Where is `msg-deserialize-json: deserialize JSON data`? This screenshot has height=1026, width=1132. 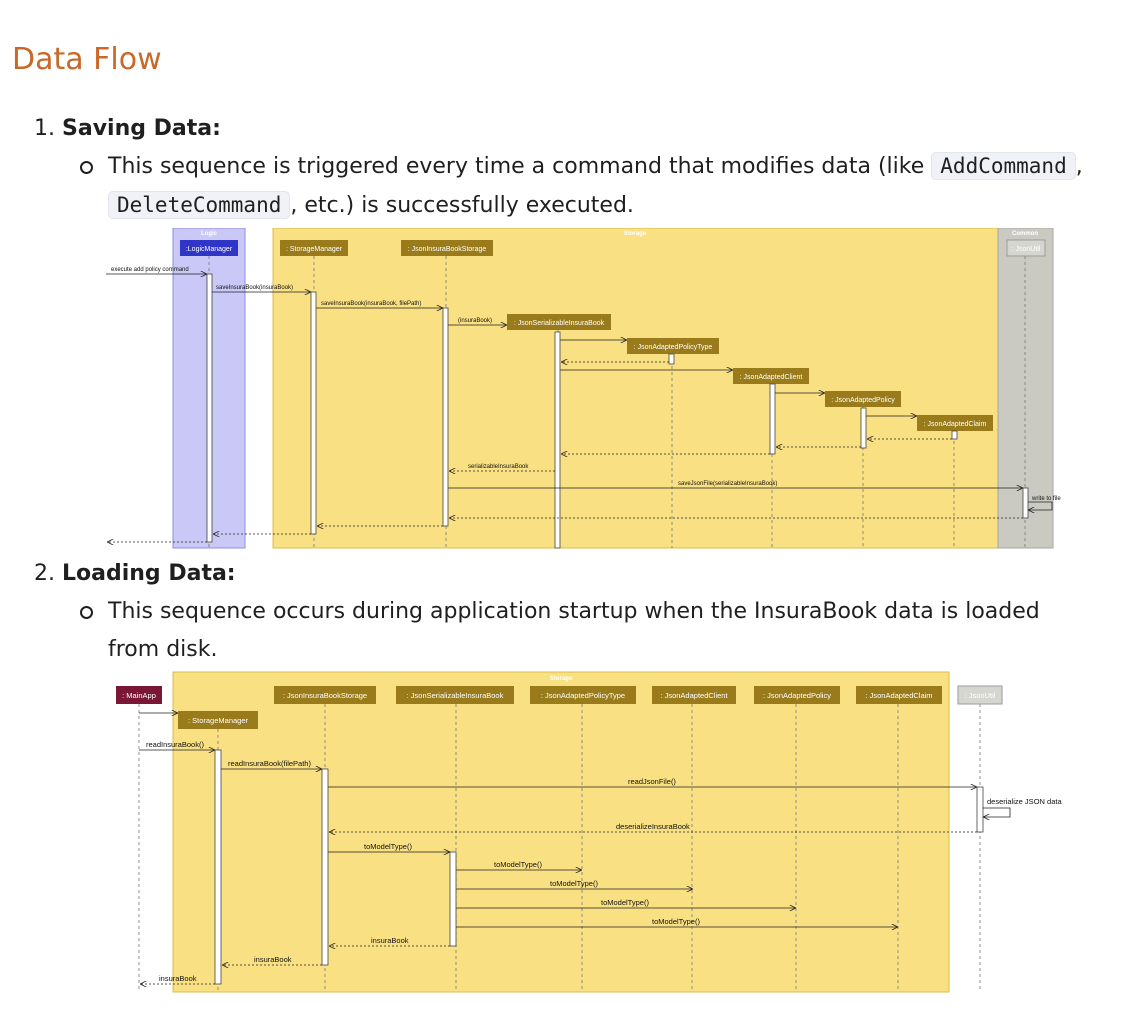 msg-deserialize-json: deserialize JSON data is located at coordinates (1024, 801).